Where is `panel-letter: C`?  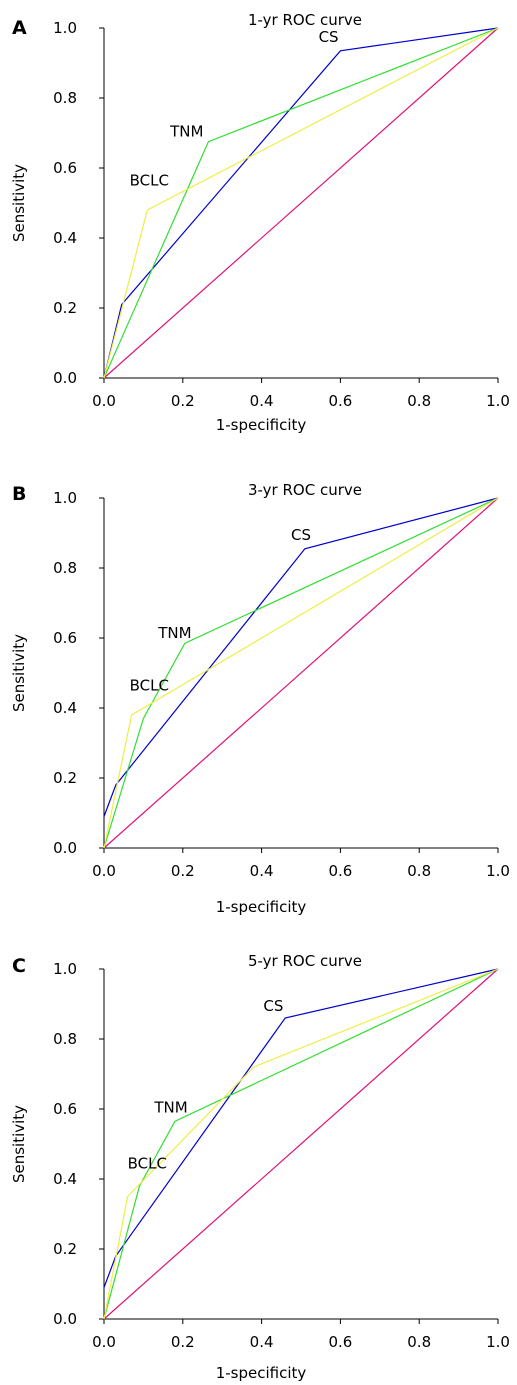 panel-letter: C is located at coordinates (19, 966).